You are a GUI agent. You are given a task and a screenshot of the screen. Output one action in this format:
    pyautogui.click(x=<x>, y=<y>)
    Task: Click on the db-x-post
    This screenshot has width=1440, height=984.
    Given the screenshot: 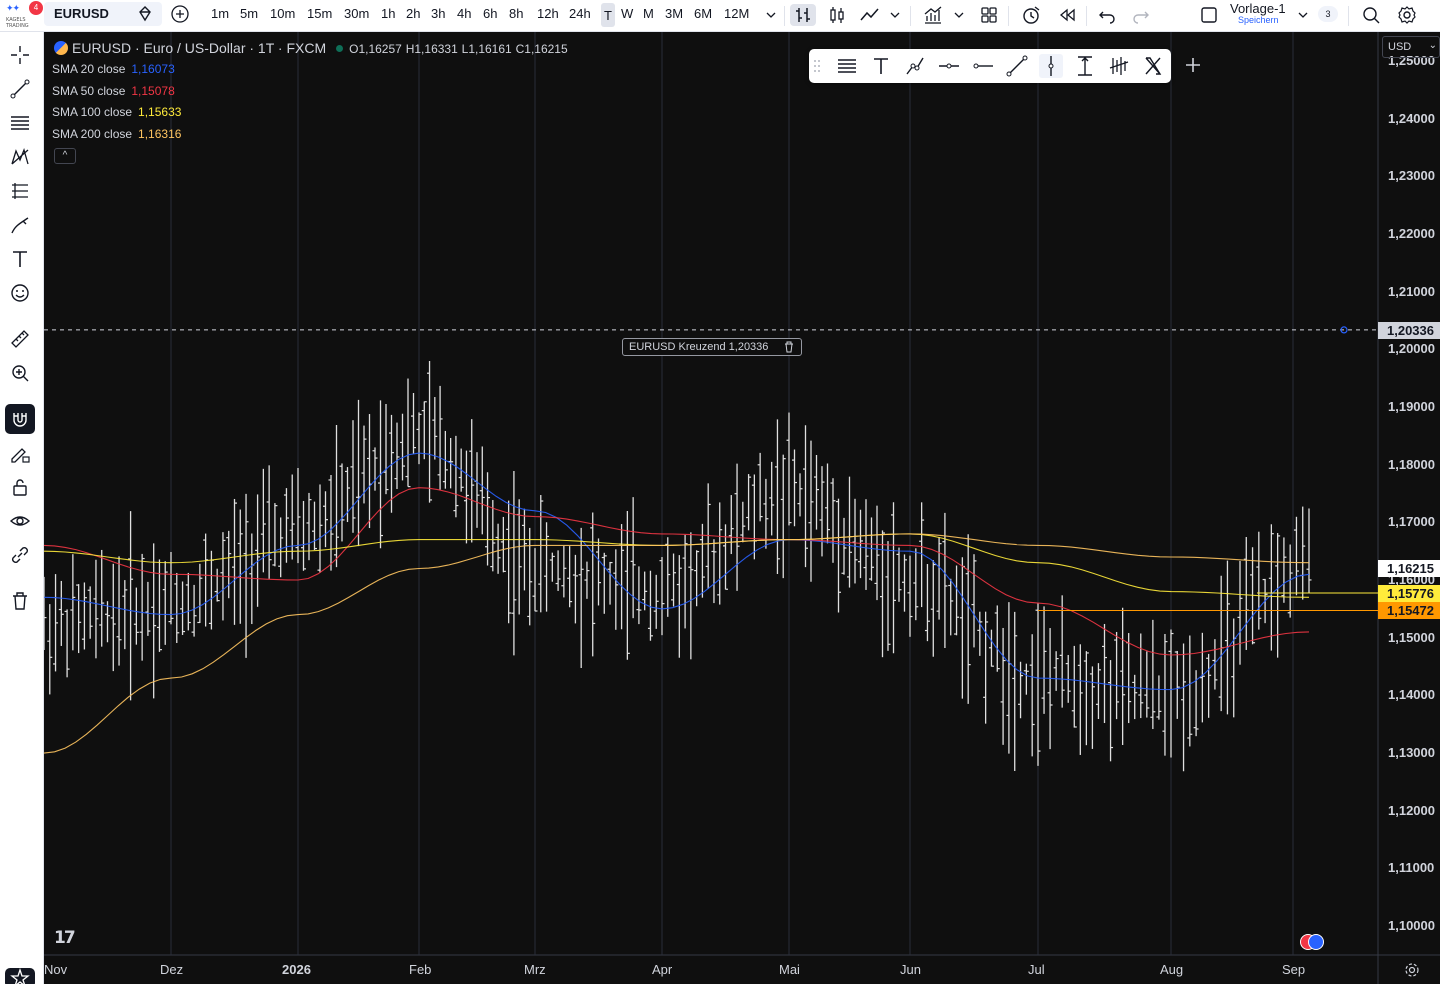 What is the action you would take?
    pyautogui.click(x=1153, y=66)
    